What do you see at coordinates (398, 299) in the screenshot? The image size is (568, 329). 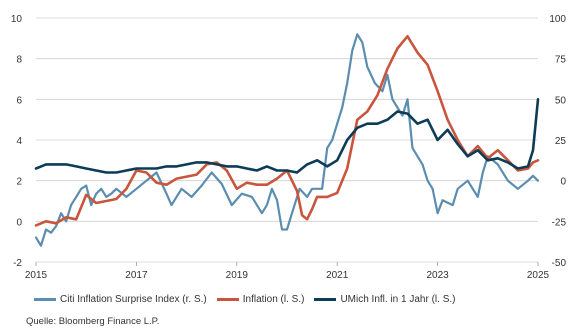 I see `legend-label-umich: UMich Infl. in 1 Jahr (l. S.)` at bounding box center [398, 299].